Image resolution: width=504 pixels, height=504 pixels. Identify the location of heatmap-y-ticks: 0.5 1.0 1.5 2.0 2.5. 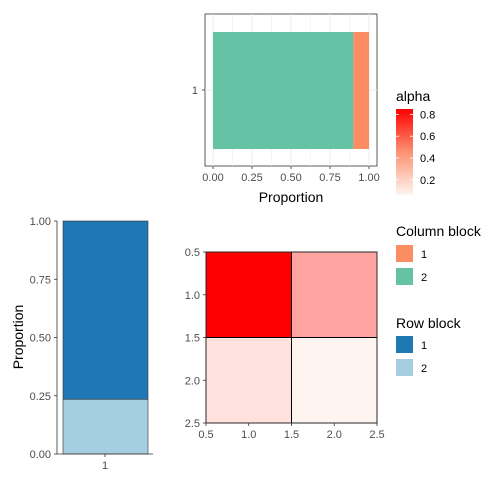
(195, 338).